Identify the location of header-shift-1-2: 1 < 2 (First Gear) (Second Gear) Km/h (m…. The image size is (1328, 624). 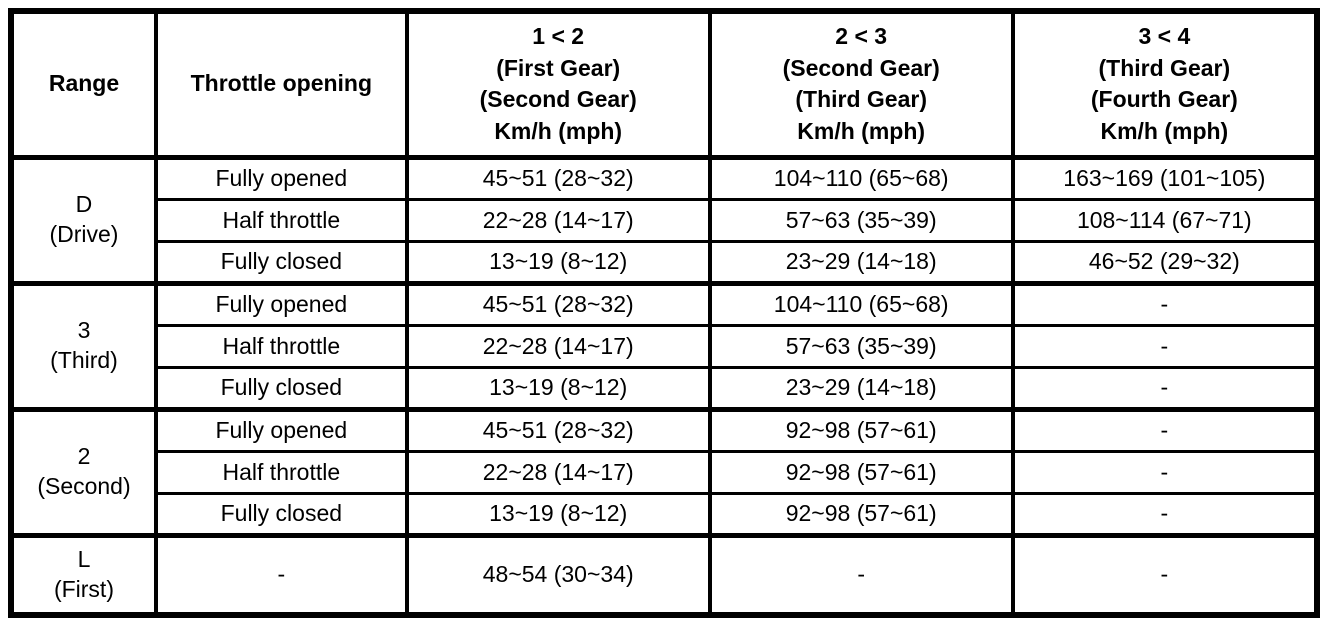
(558, 84).